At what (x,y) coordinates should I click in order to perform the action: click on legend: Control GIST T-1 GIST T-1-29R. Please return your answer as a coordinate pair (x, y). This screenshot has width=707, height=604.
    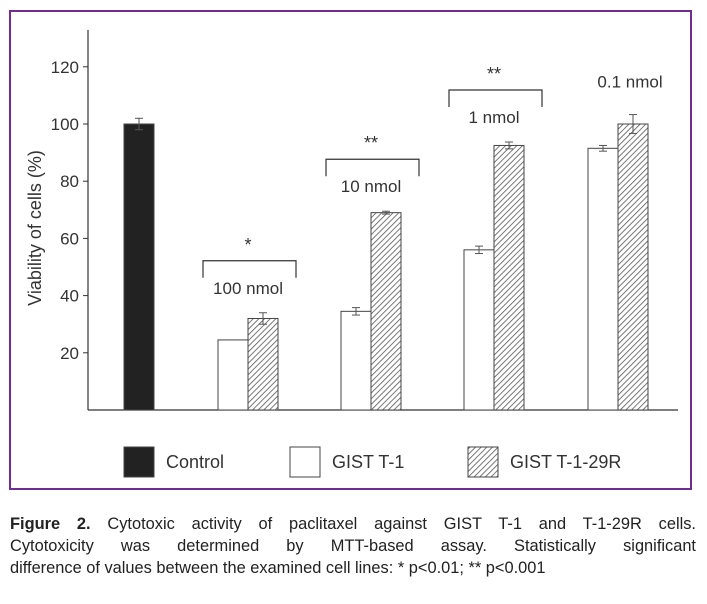
    Looking at the image, I should click on (372, 462).